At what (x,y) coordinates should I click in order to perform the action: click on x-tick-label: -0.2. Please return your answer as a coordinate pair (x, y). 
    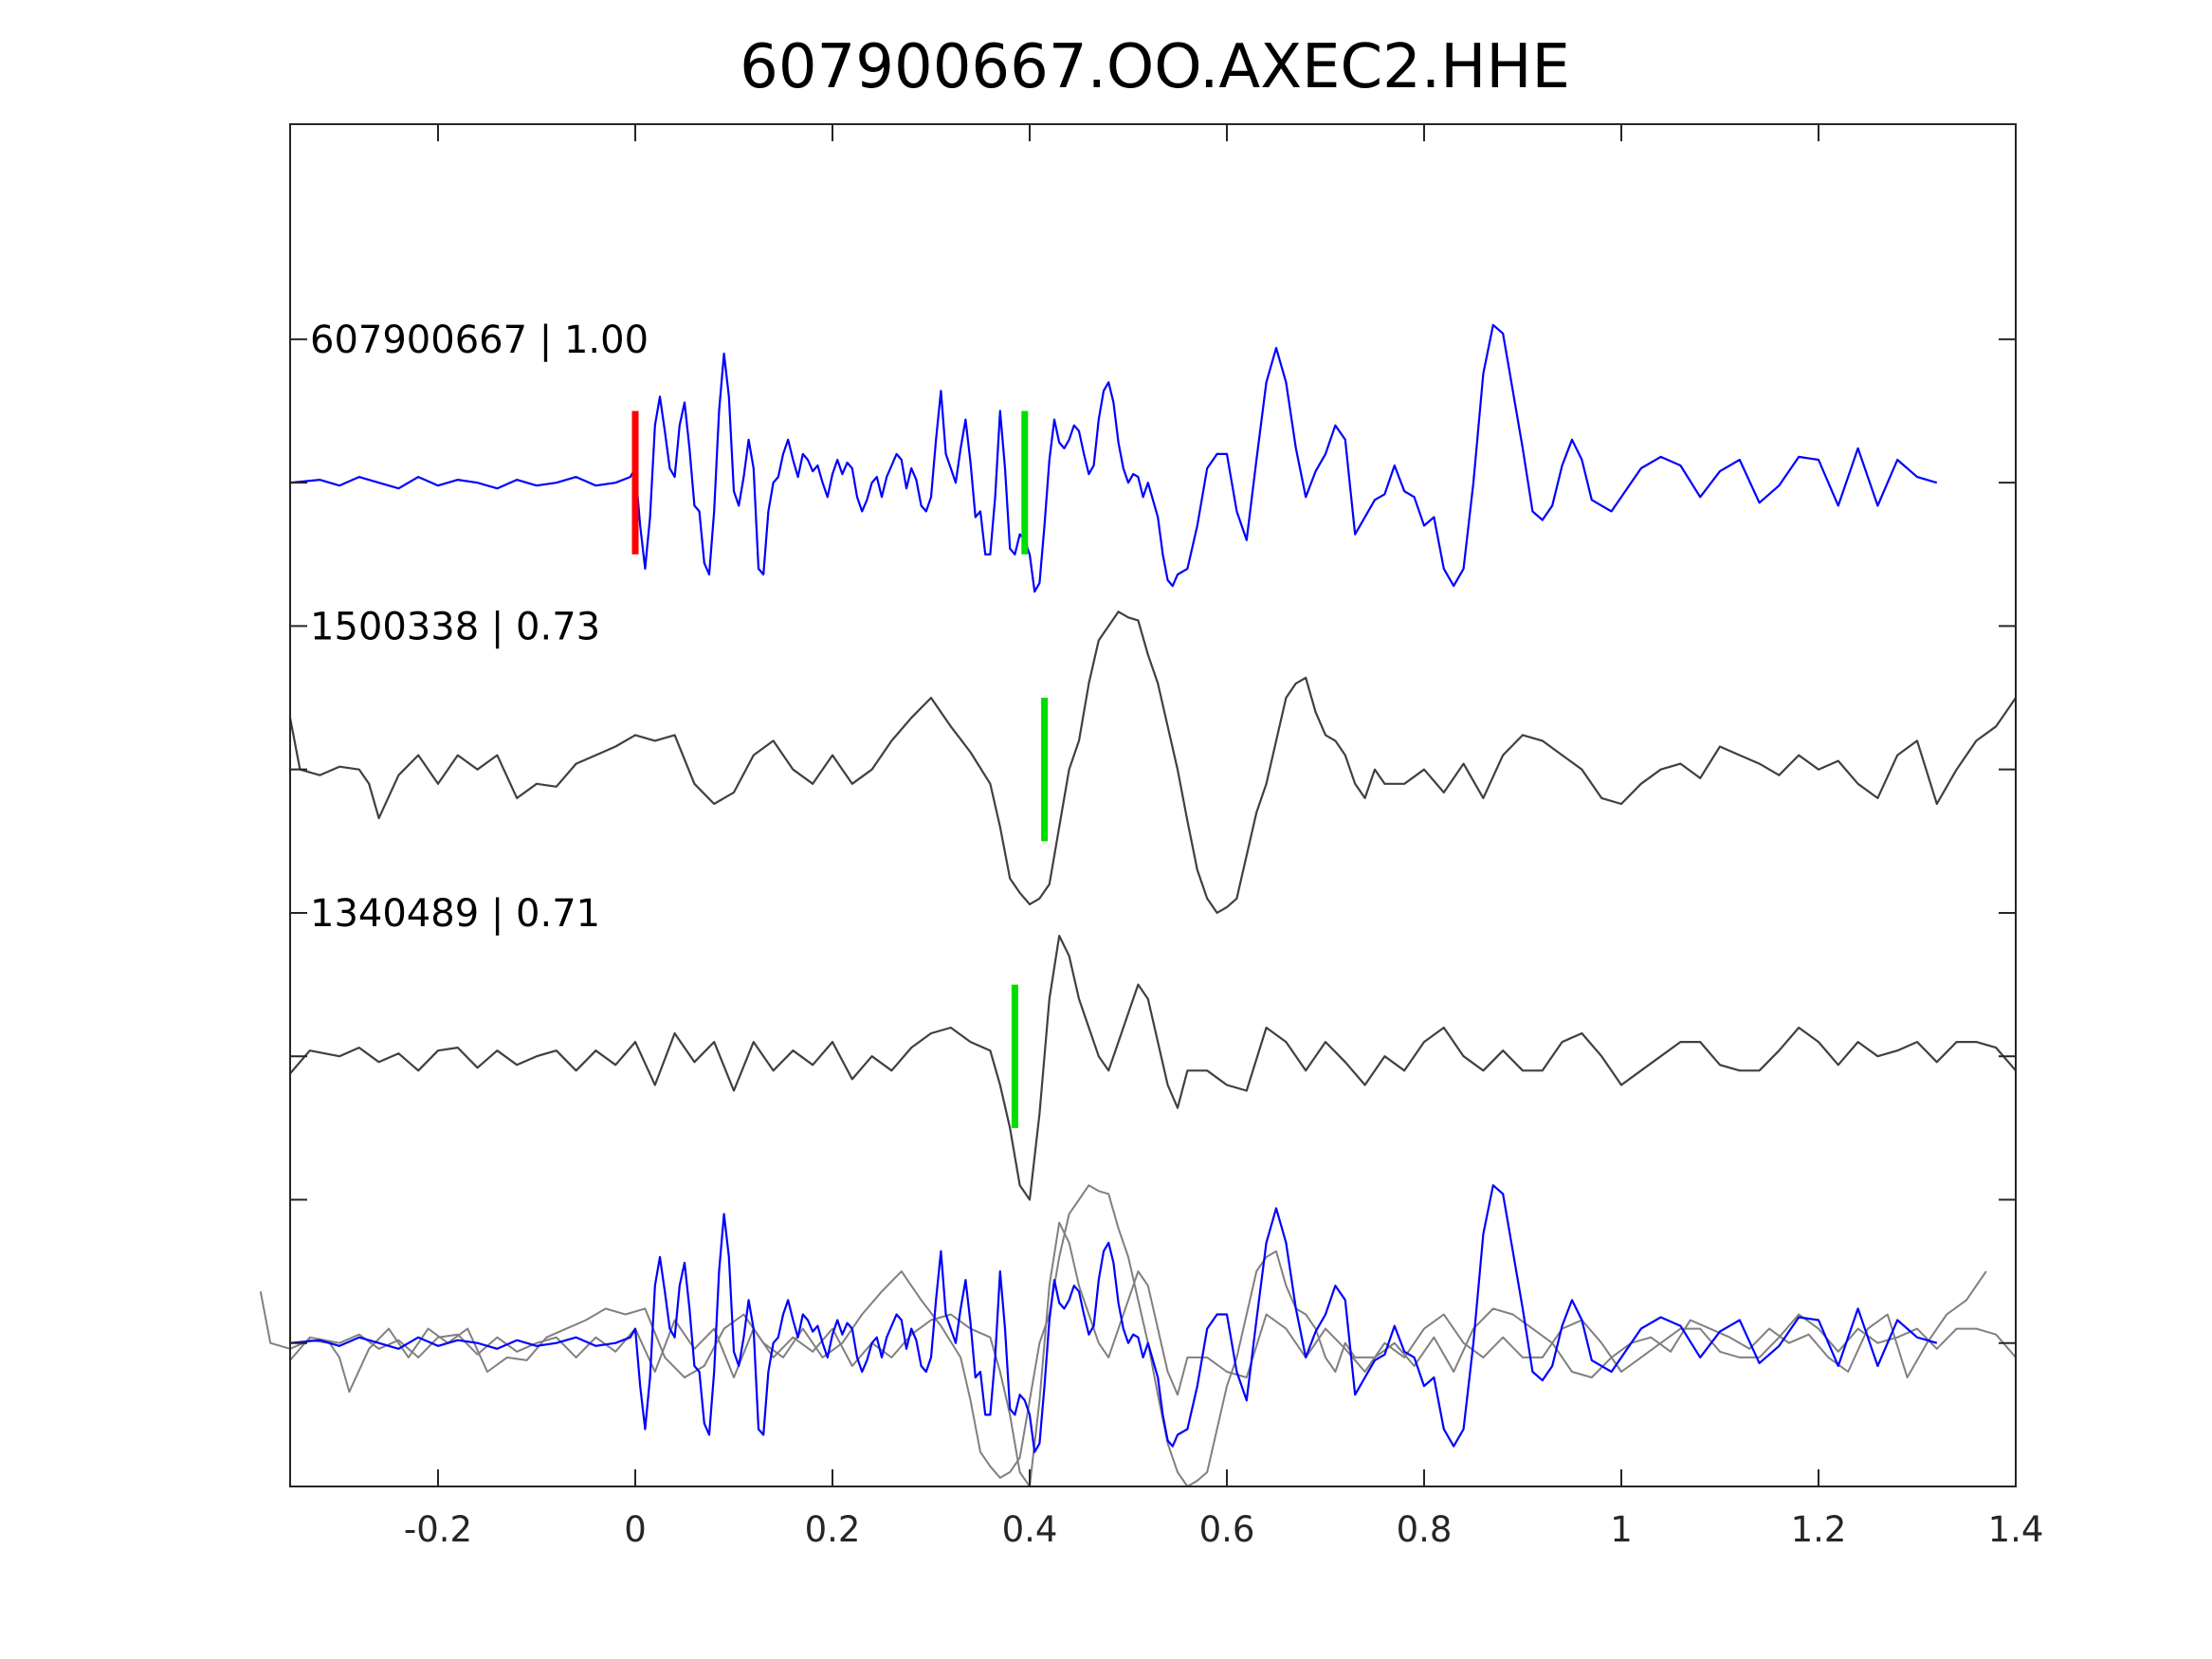
    Looking at the image, I should click on (438, 1529).